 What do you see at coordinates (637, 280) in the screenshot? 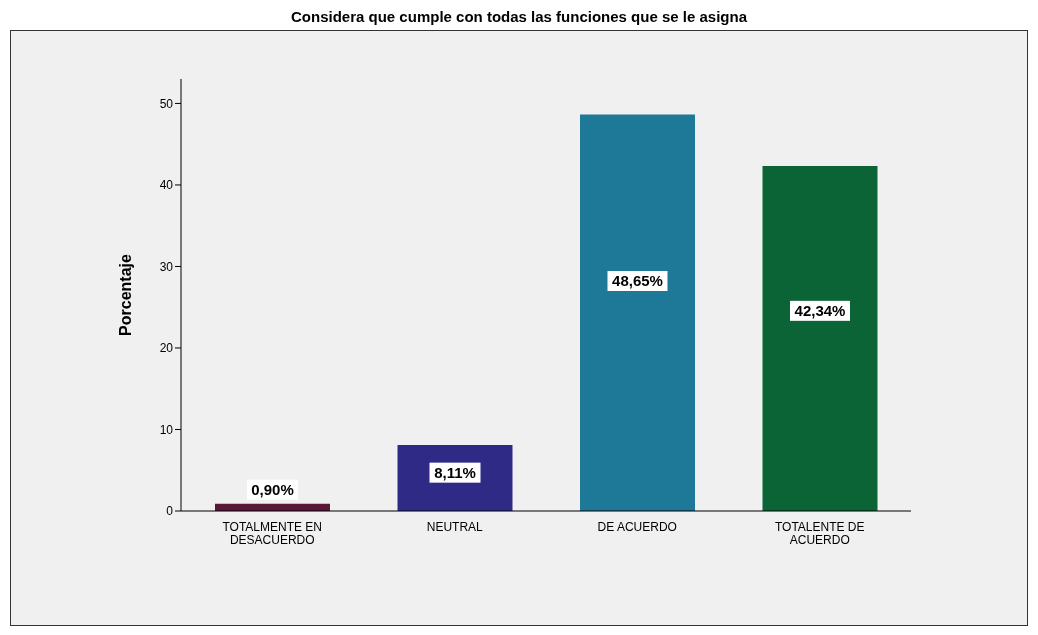
I see `data-label: 48,65%` at bounding box center [637, 280].